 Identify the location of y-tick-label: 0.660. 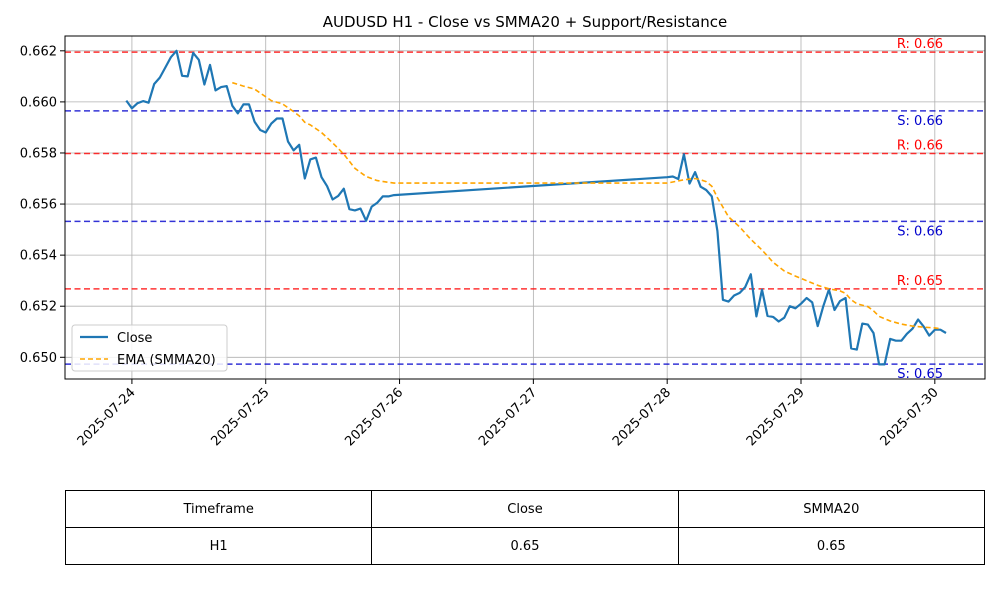
(38, 102).